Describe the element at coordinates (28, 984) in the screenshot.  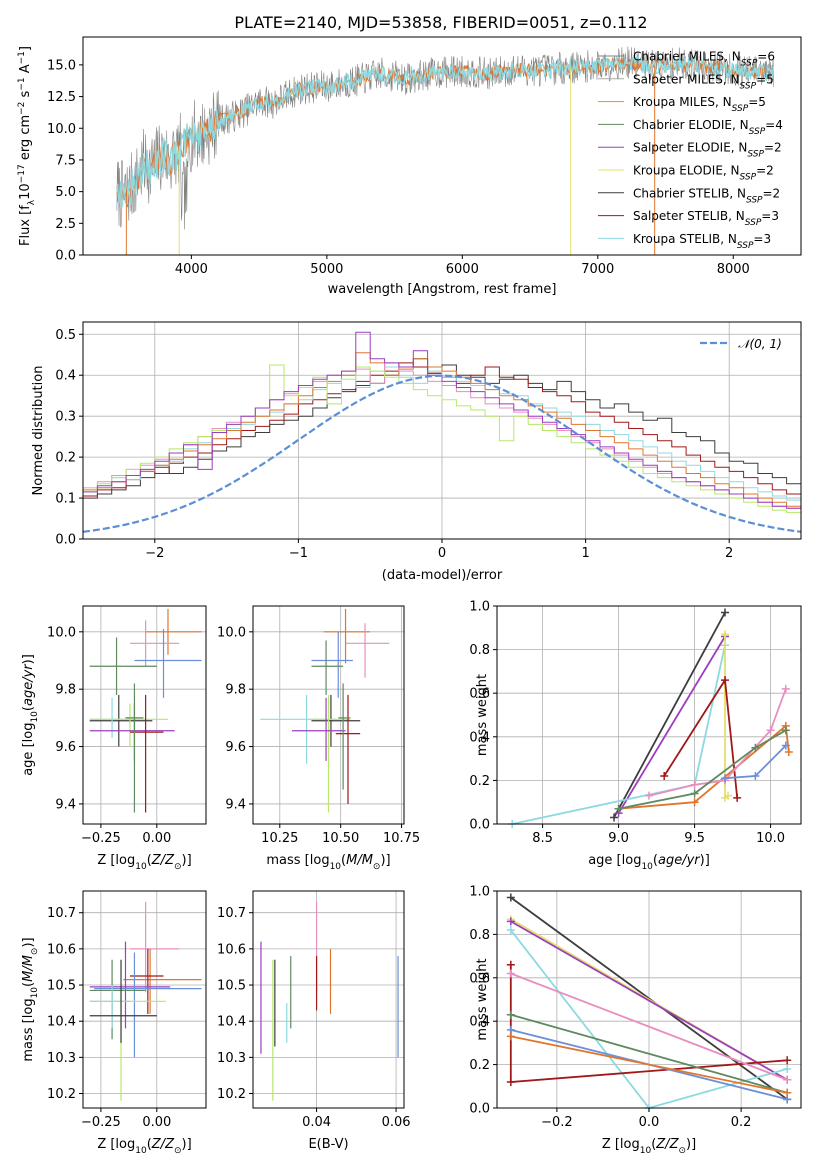
I see `y-axis-label-part: (` at that location.